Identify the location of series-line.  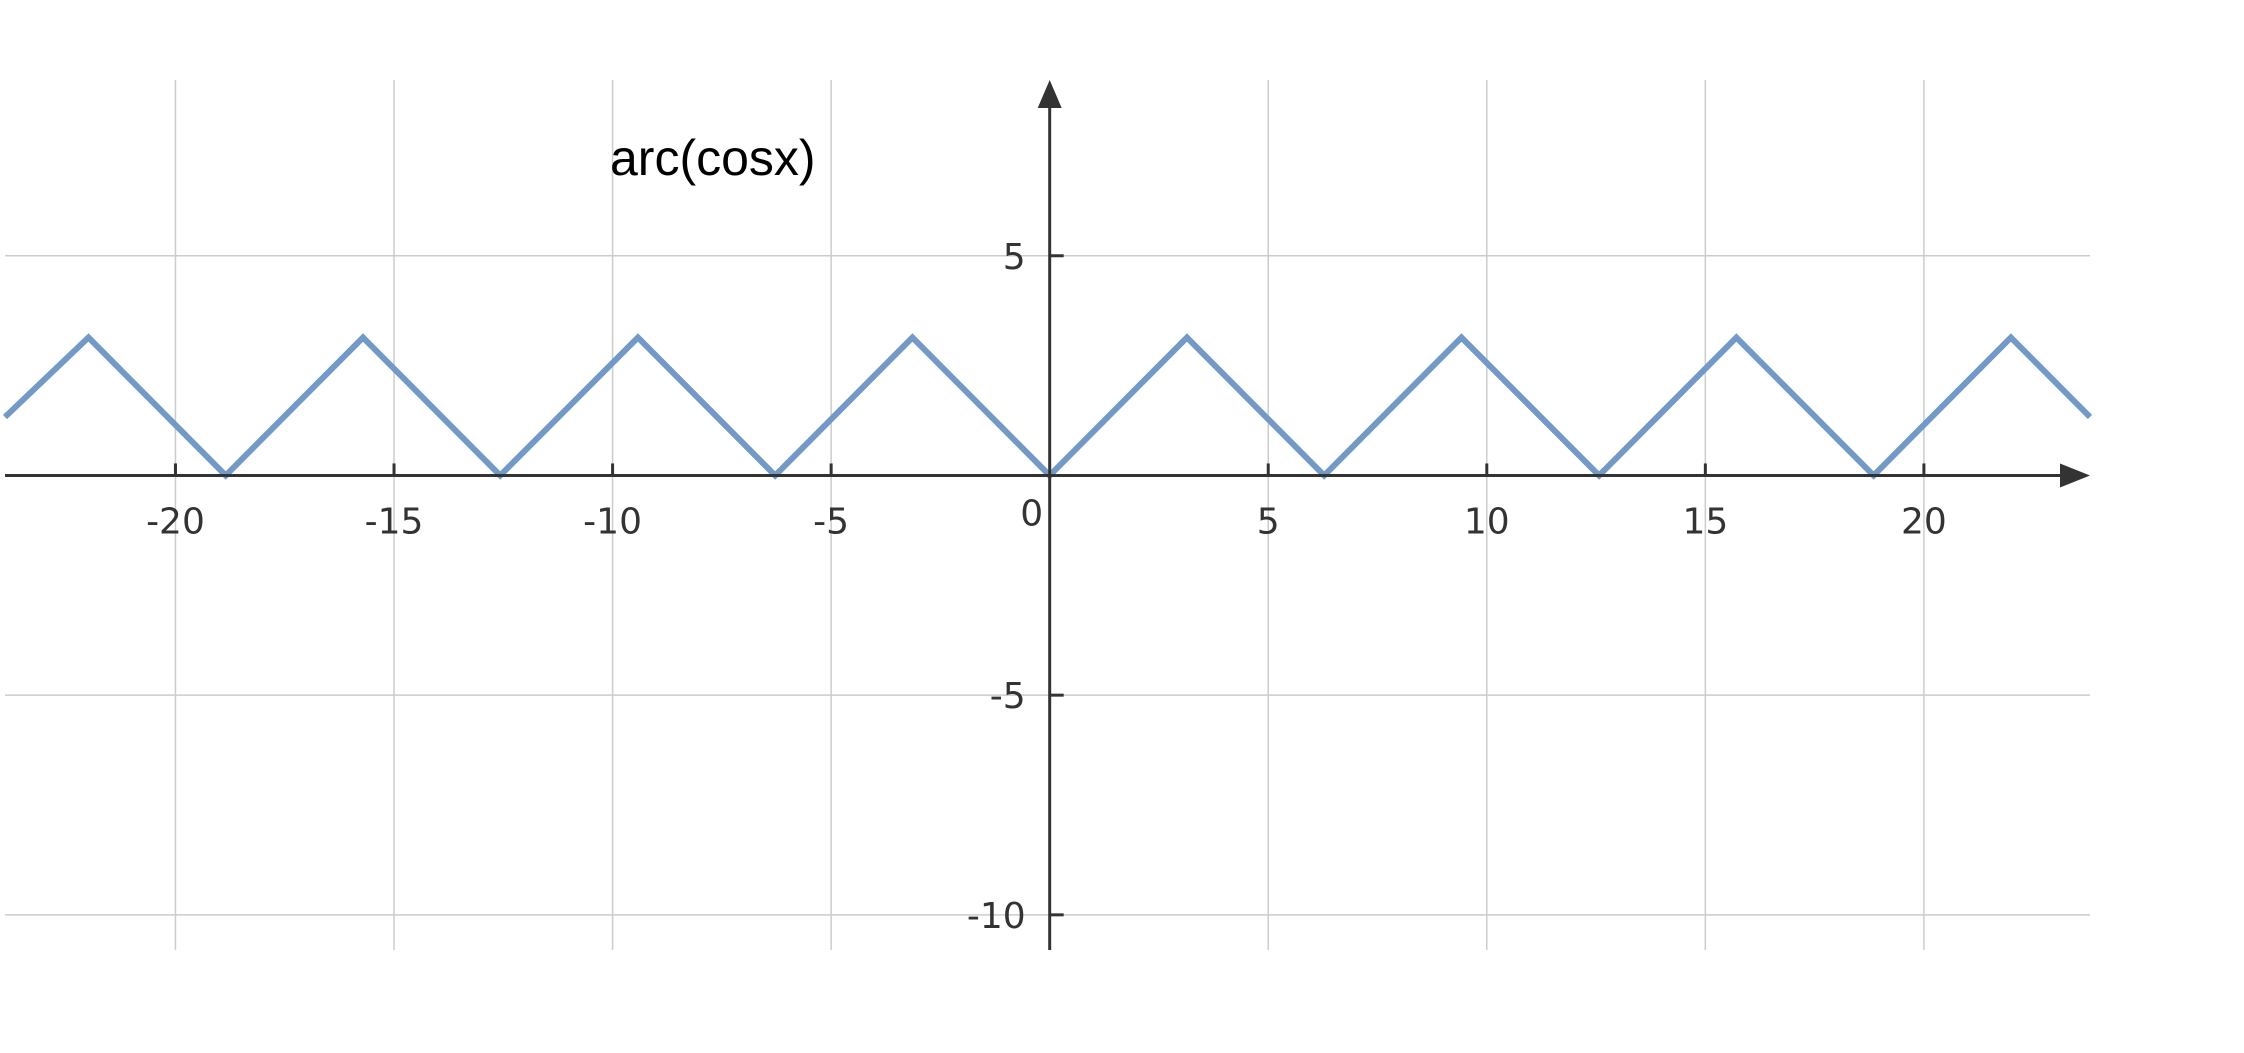
(1047, 406).